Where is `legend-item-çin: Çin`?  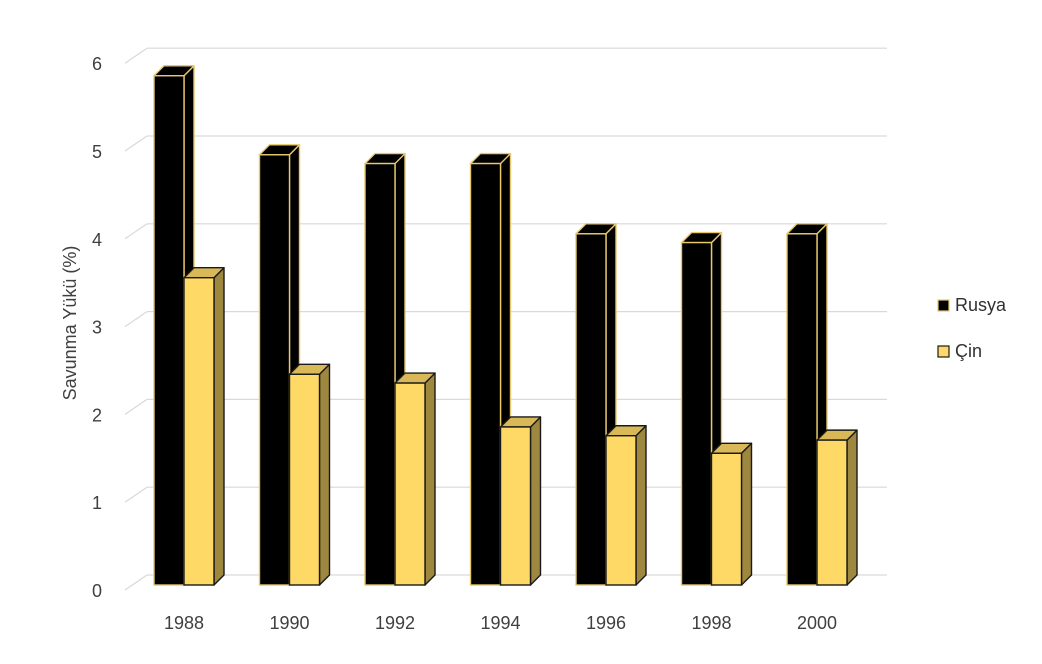 legend-item-çin: Çin is located at coordinates (959, 351).